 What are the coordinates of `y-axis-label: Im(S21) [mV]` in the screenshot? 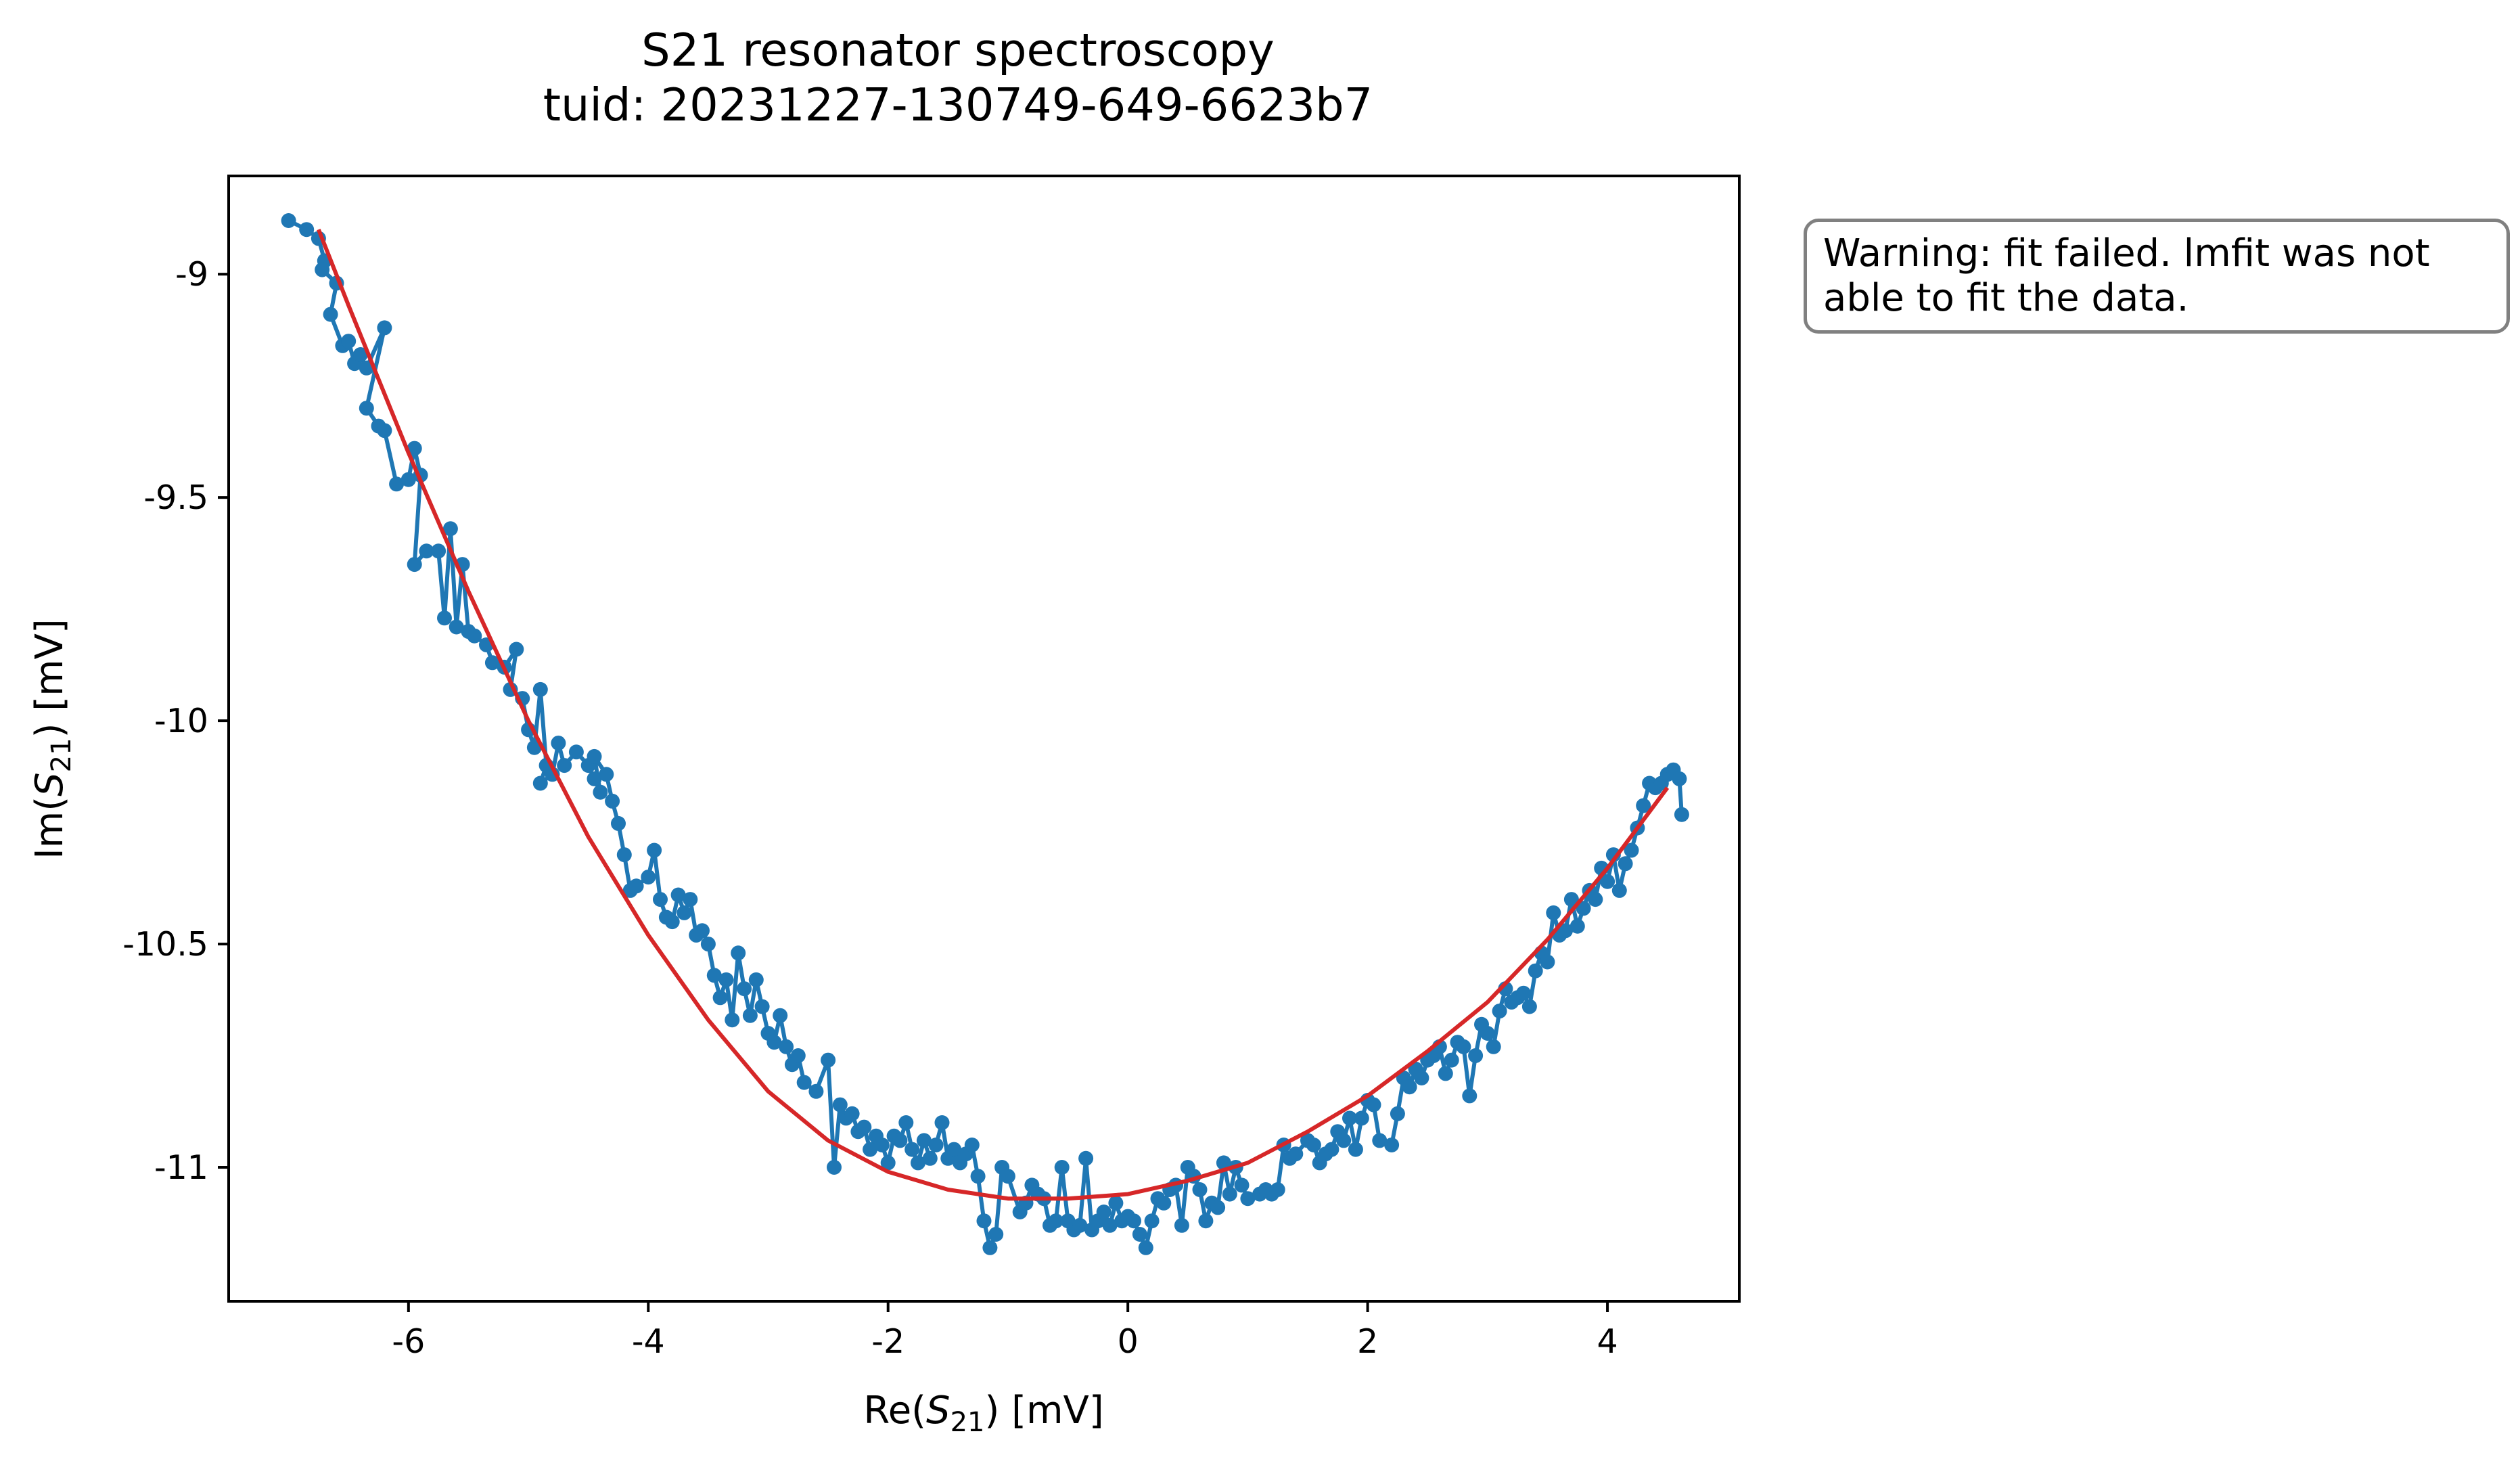 It's located at (53, 739).